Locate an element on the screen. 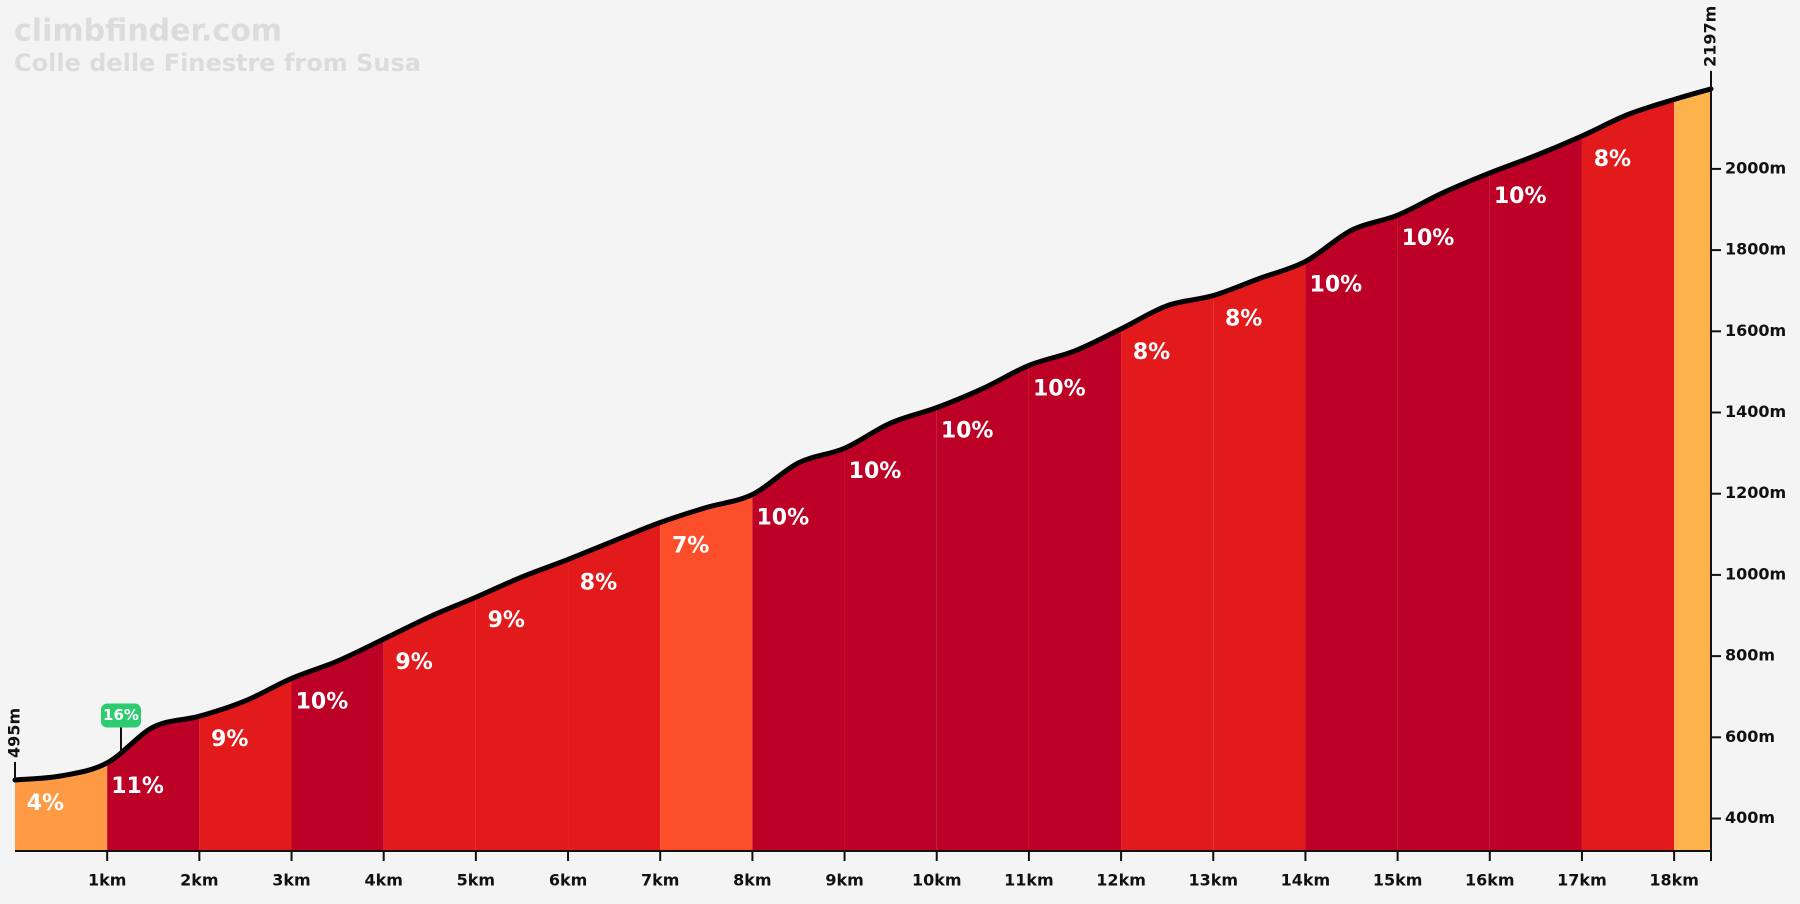 This screenshot has width=1800, height=904. annotation-label: 2197m is located at coordinates (1710, 36).